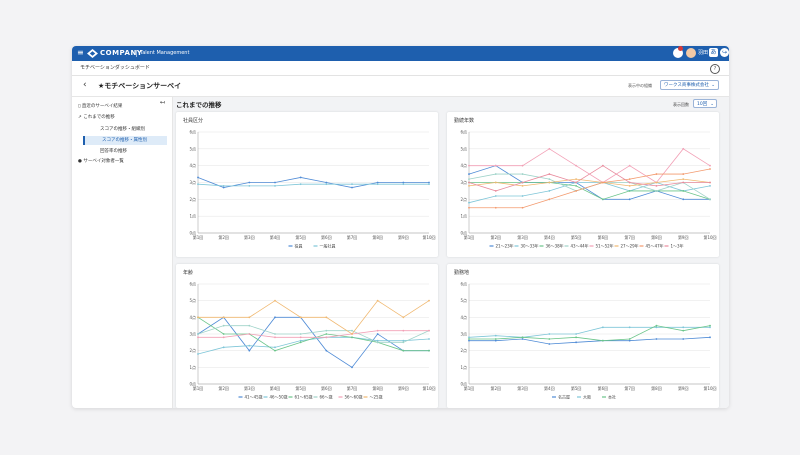 This screenshot has height=455, width=800. Describe the element at coordinates (299, 246) in the screenshot. I see `legend-label: 役員` at that location.